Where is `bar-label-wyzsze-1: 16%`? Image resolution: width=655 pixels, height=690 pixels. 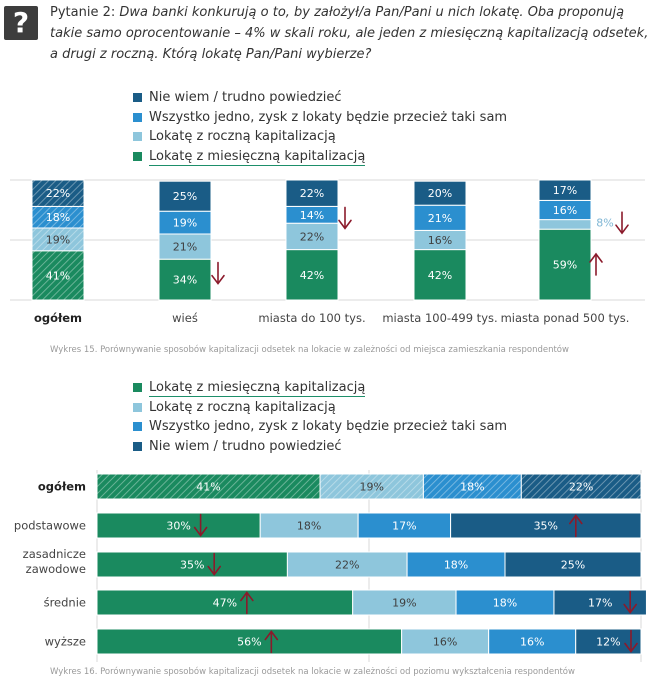
bar-label-wyzsze-1: 16% is located at coordinates (445, 642).